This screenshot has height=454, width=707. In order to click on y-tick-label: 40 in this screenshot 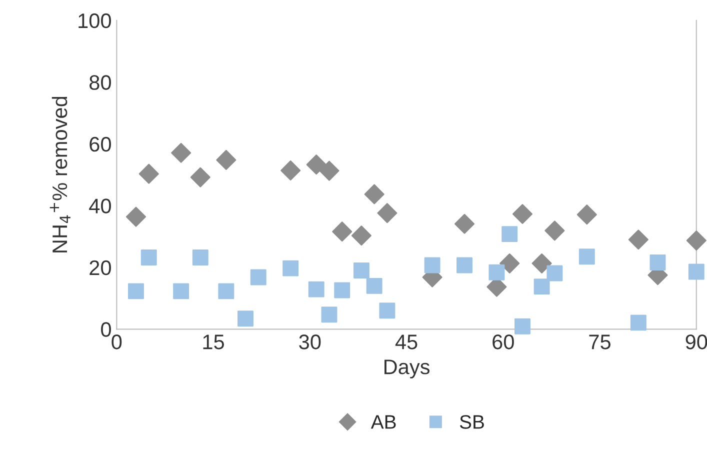, I will do `click(100, 206)`.